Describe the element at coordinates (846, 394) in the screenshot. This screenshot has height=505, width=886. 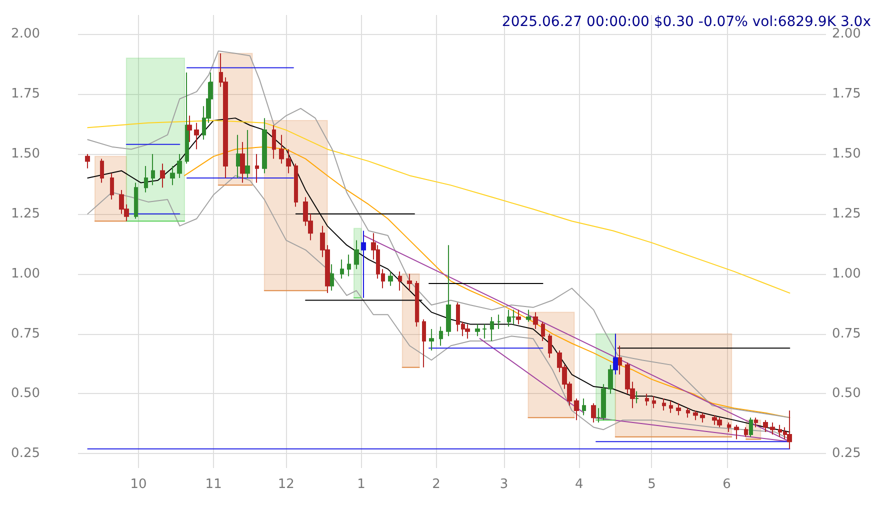
I see `y2-tick-label: 0.50` at that location.